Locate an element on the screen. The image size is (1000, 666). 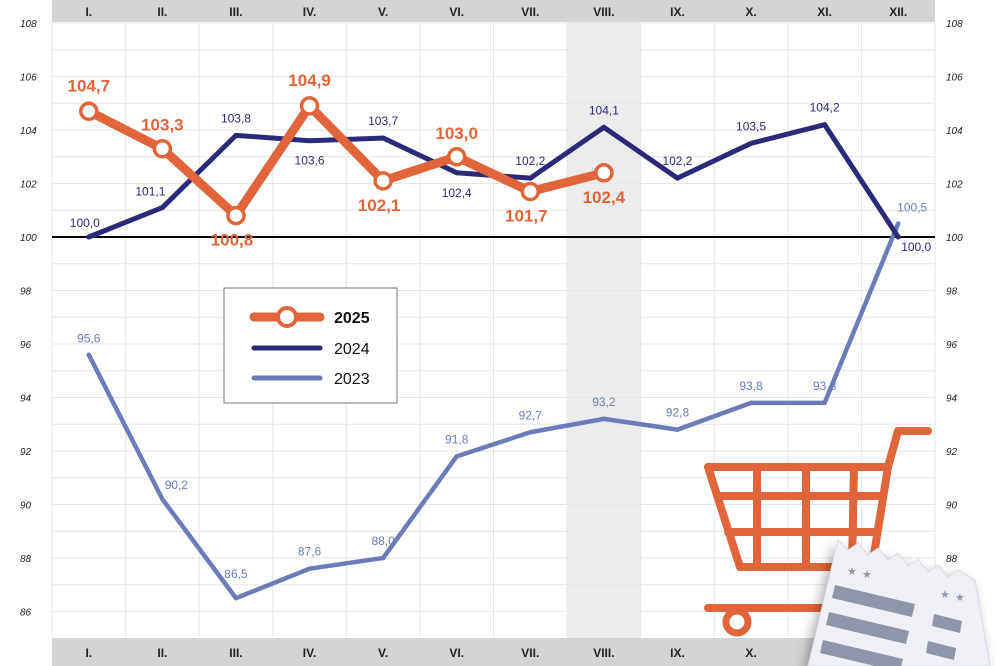
y-tick-label-left: 106 is located at coordinates (28, 78).